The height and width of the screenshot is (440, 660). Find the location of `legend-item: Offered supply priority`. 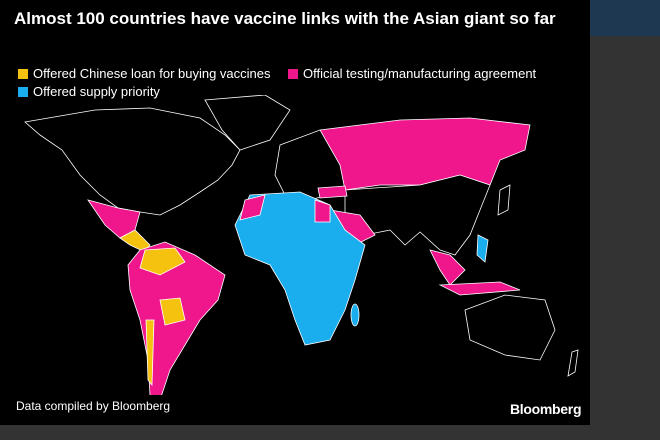

legend-item: Offered supply priority is located at coordinates (89, 92).